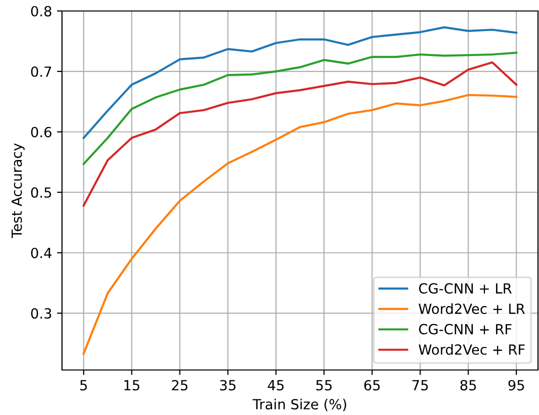 This screenshot has width=539, height=415. What do you see at coordinates (471, 308) in the screenshot?
I see `legend-label: Word2Vec + LR` at bounding box center [471, 308].